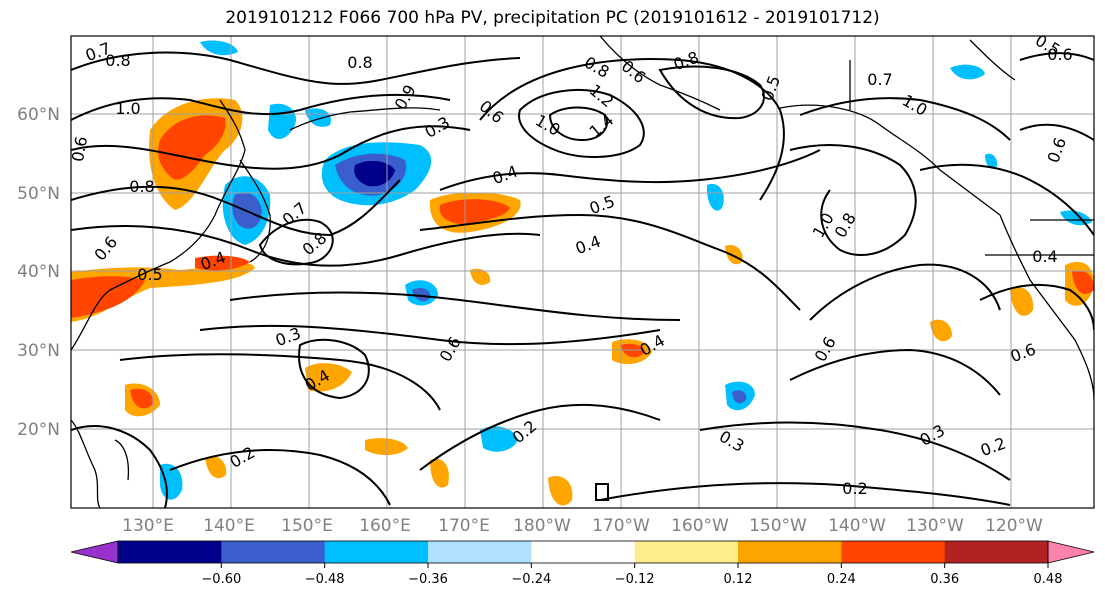 Image resolution: width=1105 pixels, height=601 pixels. Describe the element at coordinates (307, 526) in the screenshot. I see `lon-label: 150°E` at that location.